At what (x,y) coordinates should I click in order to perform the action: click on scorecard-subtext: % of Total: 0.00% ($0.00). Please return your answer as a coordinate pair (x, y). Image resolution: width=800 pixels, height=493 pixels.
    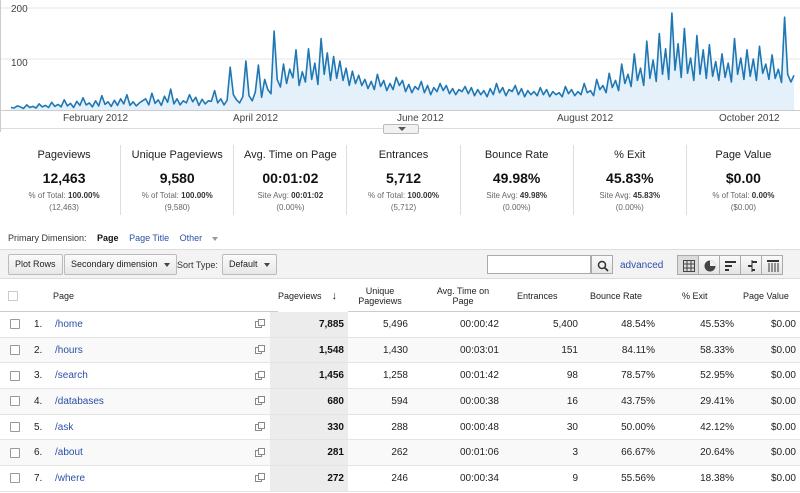
    Looking at the image, I should click on (743, 202).